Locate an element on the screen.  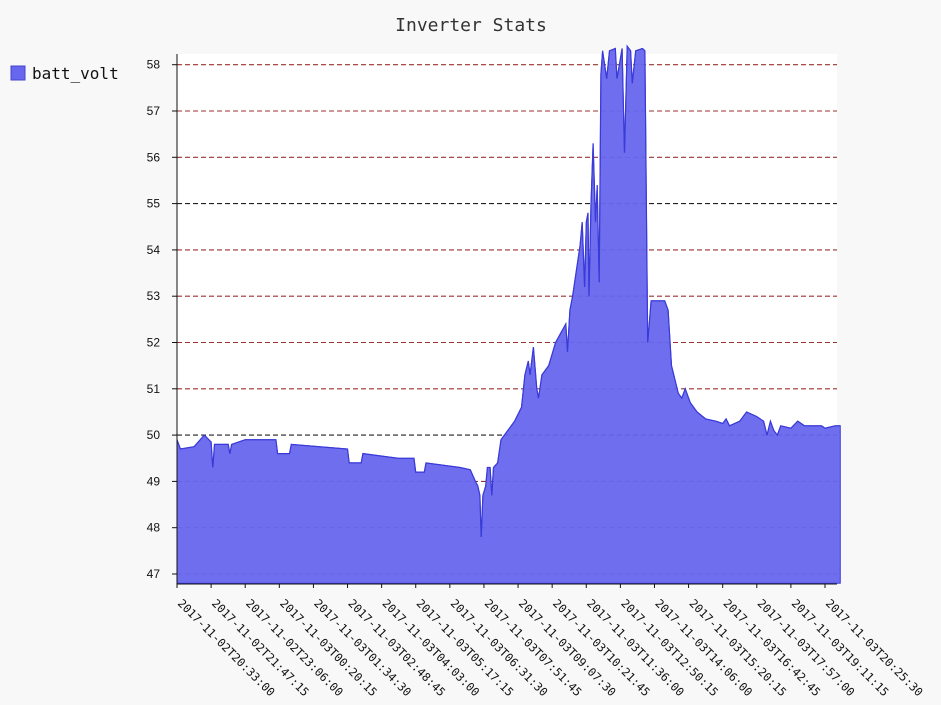
y-tick-label: 53 is located at coordinates (154, 296).